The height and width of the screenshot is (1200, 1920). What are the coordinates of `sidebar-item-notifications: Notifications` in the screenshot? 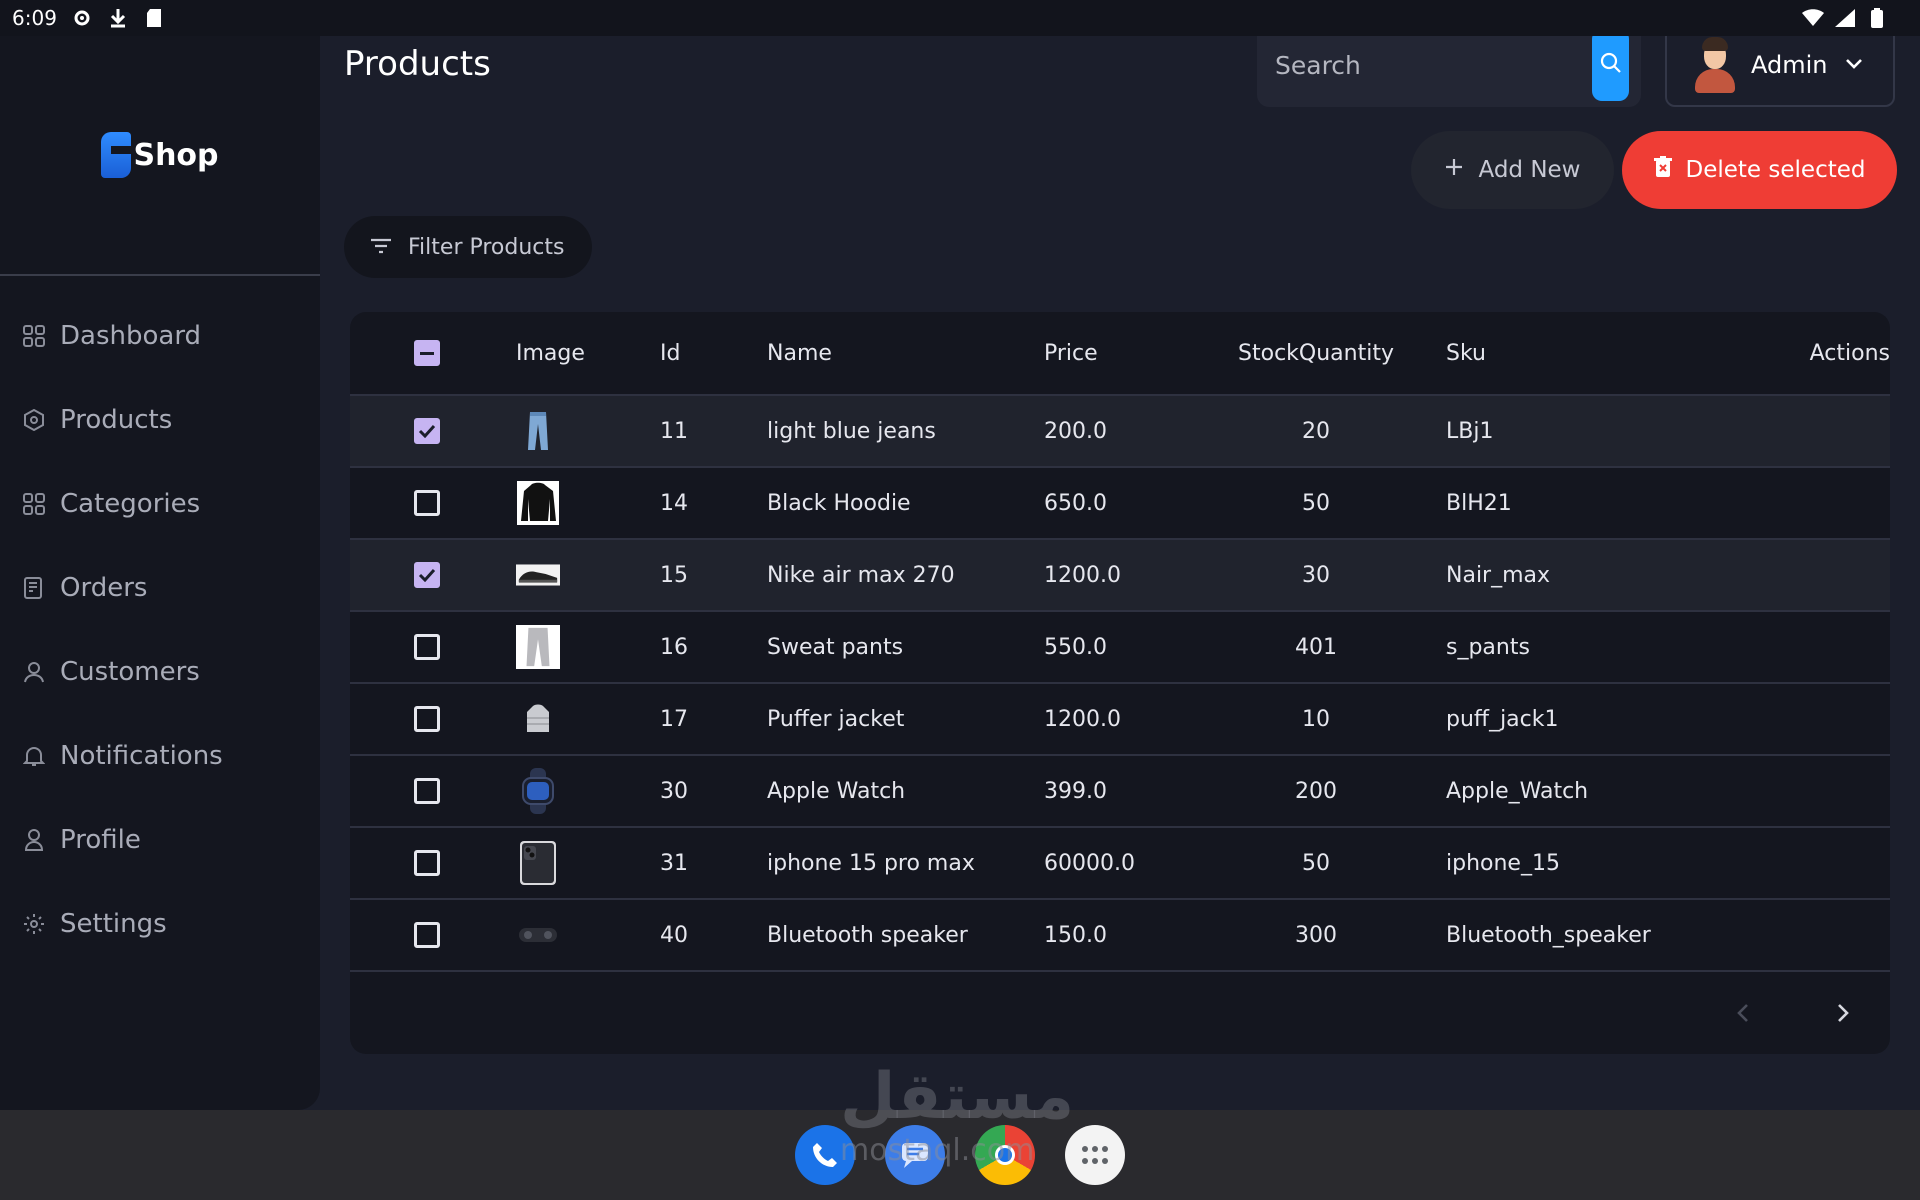 It's located at (160, 756).